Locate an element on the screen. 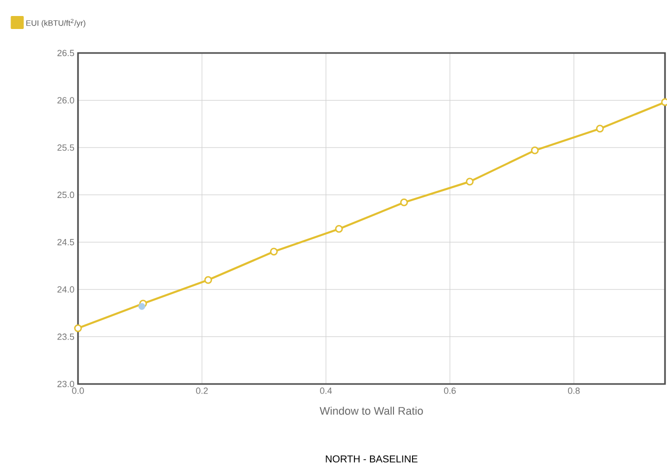 This screenshot has height=473, width=667. x-tick-label: 0.0 is located at coordinates (78, 391).